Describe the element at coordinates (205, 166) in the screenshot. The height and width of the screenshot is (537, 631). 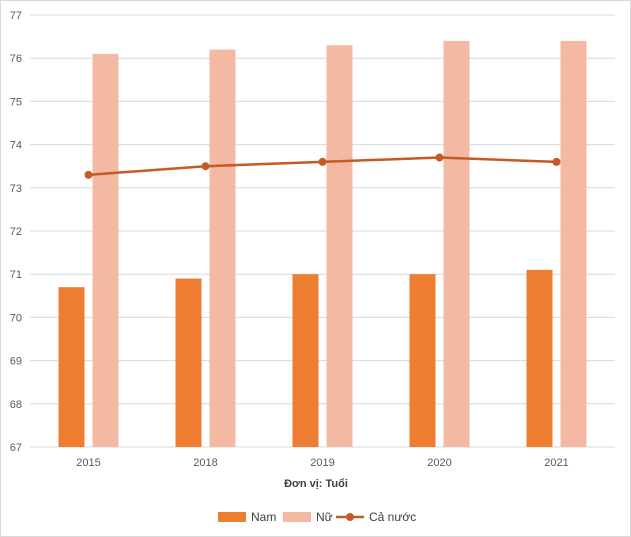
I see `line-point-2018` at that location.